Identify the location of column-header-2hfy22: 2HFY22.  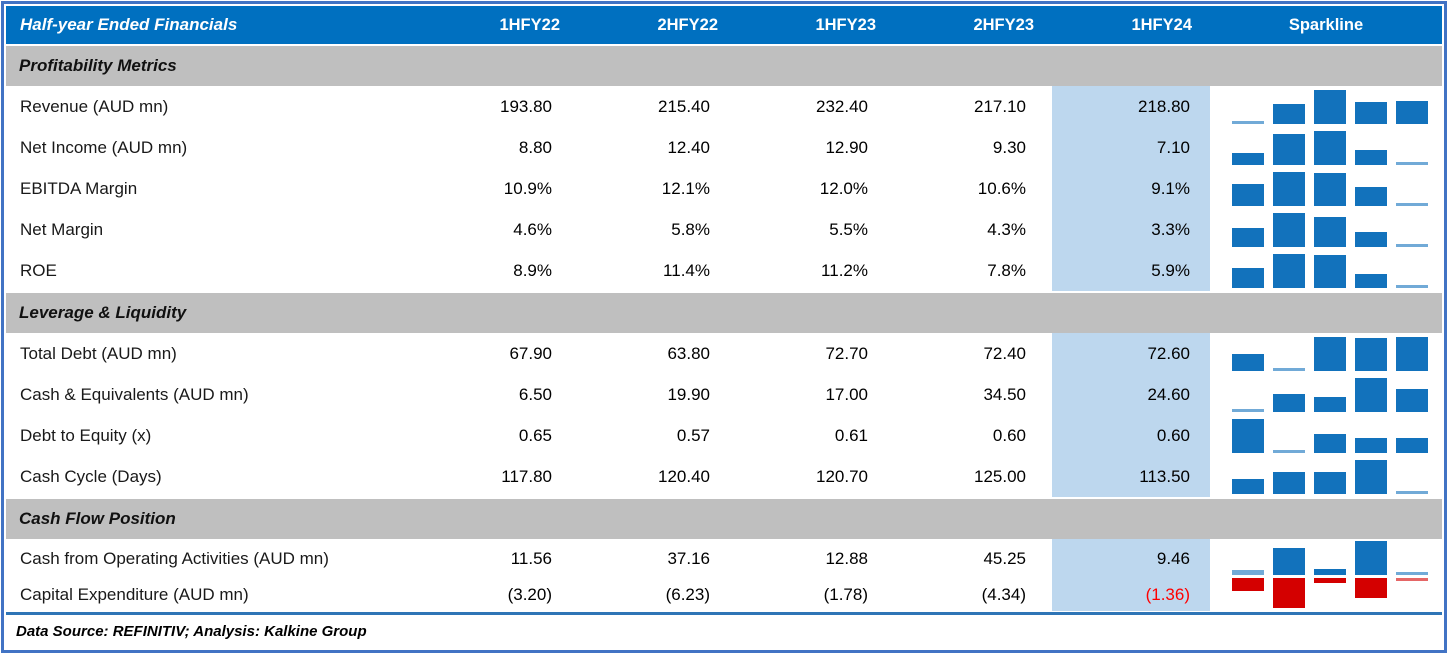
(687, 24).